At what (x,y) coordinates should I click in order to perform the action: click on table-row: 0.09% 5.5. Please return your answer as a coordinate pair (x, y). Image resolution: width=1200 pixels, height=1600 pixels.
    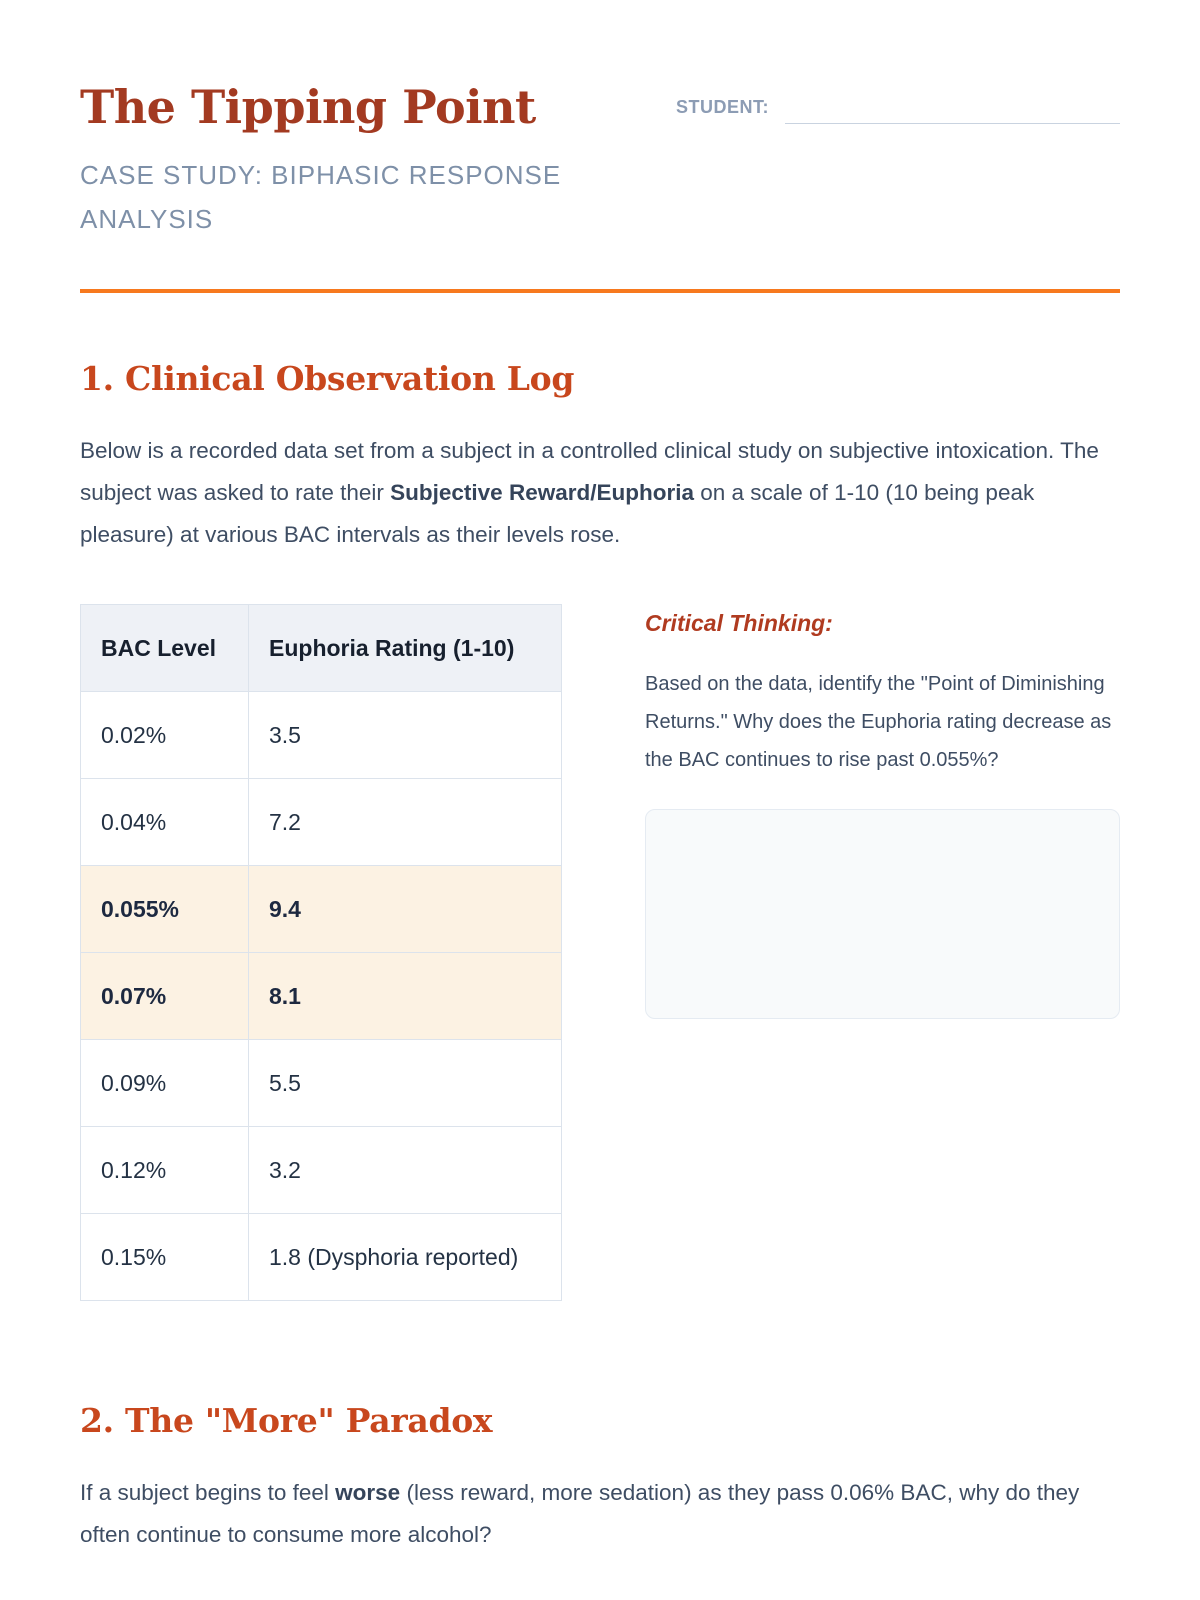
    Looking at the image, I should click on (321, 1082).